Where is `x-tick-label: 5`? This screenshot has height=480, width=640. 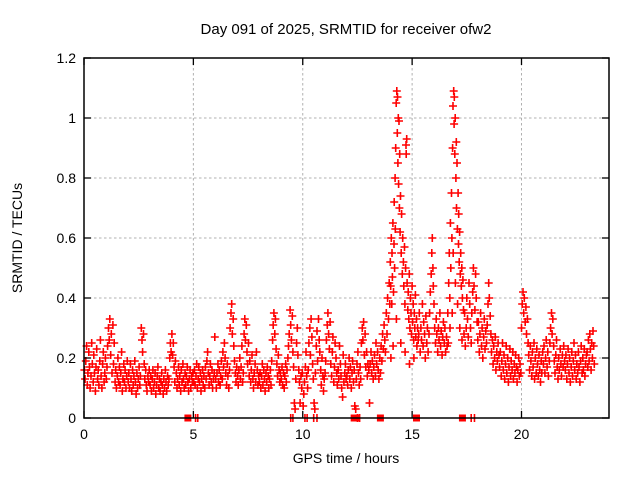 x-tick-label: 5 is located at coordinates (193, 434).